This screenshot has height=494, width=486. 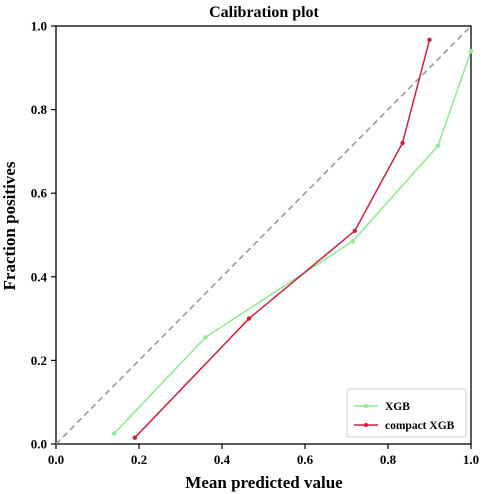 What do you see at coordinates (264, 482) in the screenshot?
I see `x-axis-label: Mean predicted value` at bounding box center [264, 482].